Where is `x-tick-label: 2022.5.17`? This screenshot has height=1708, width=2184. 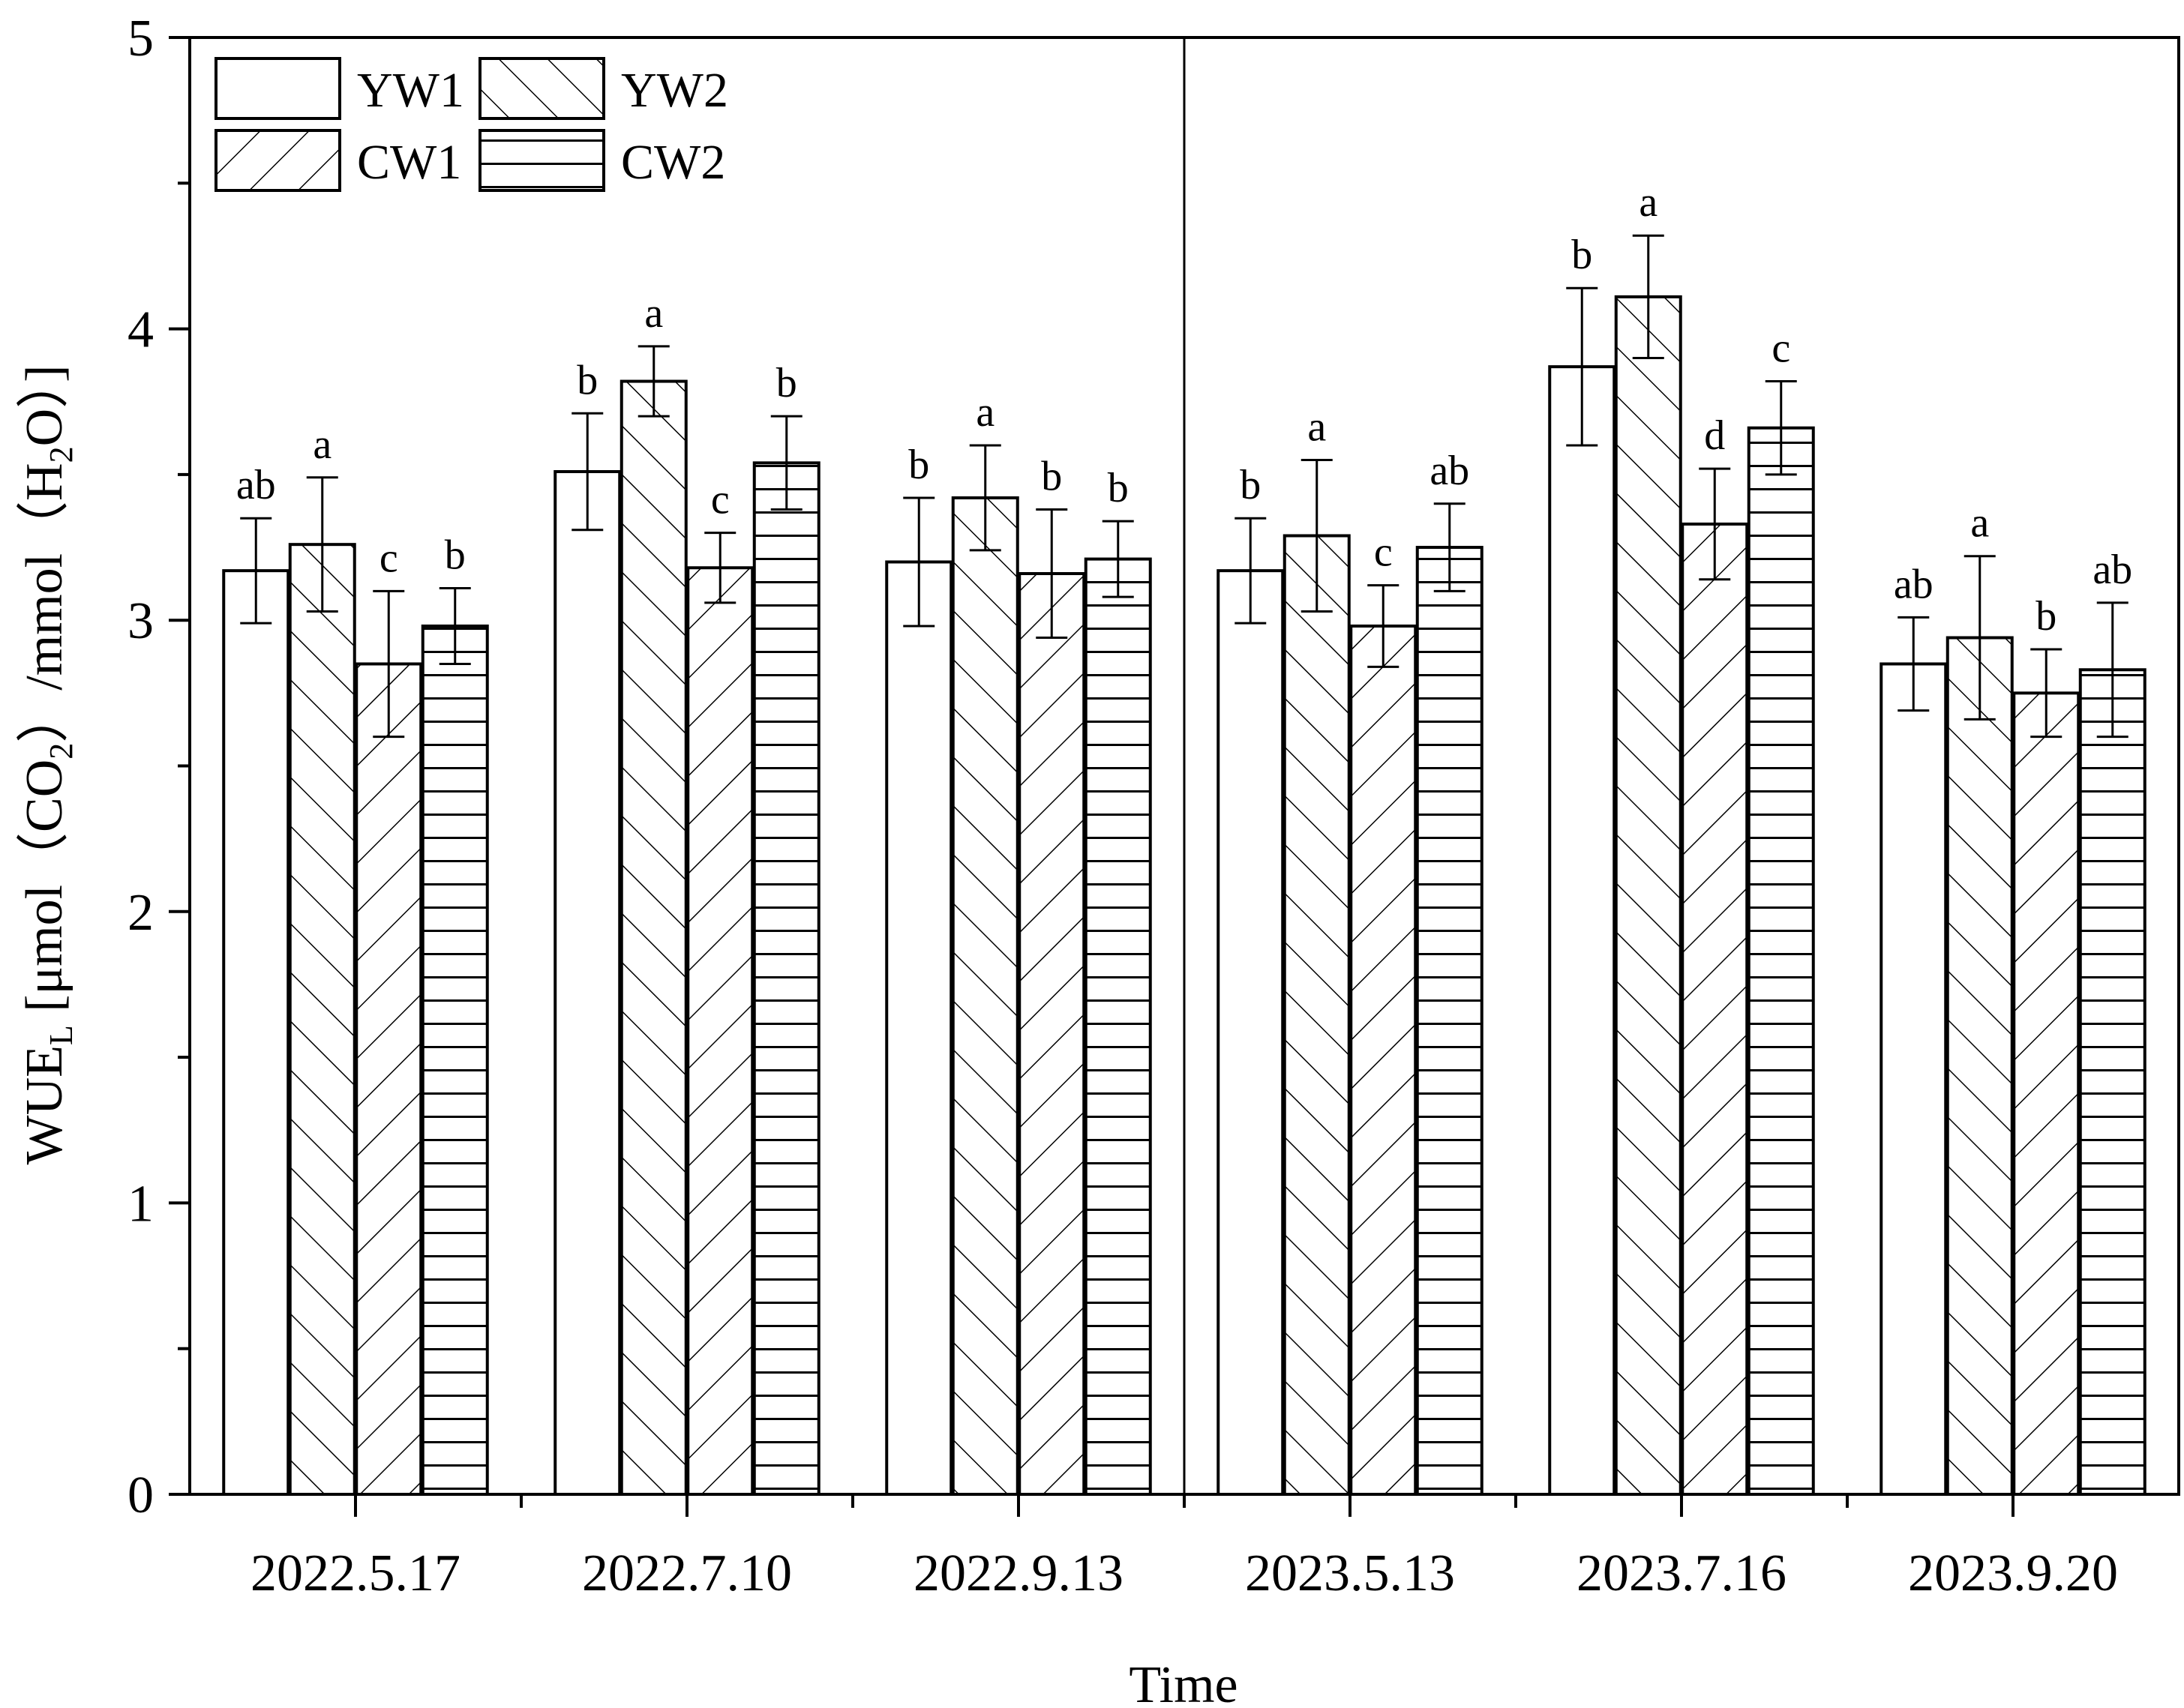
x-tick-label: 2022.5.17 is located at coordinates (355, 1573).